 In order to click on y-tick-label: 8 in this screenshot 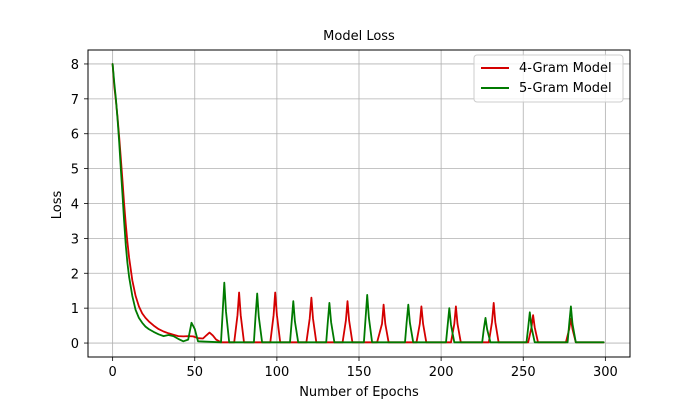, I will do `click(75, 65)`.